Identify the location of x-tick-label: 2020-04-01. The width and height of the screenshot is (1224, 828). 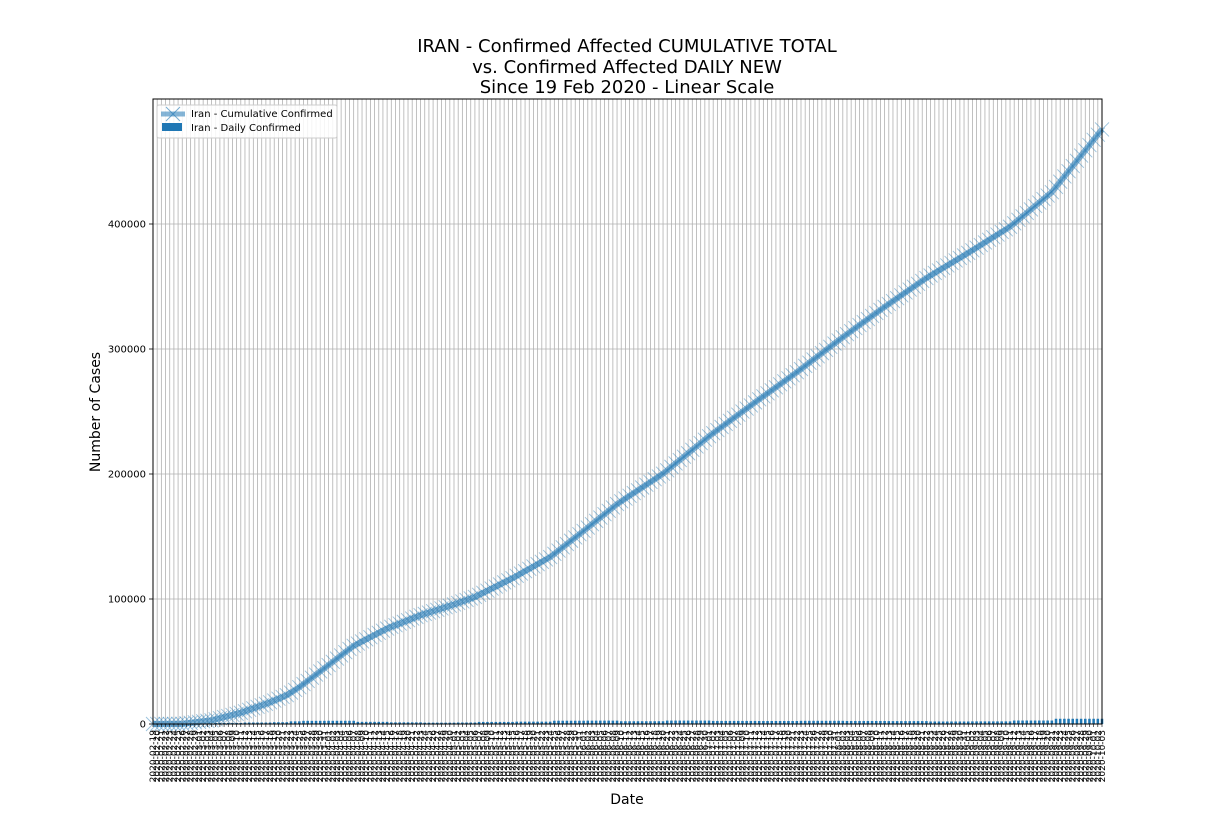
(330, 756).